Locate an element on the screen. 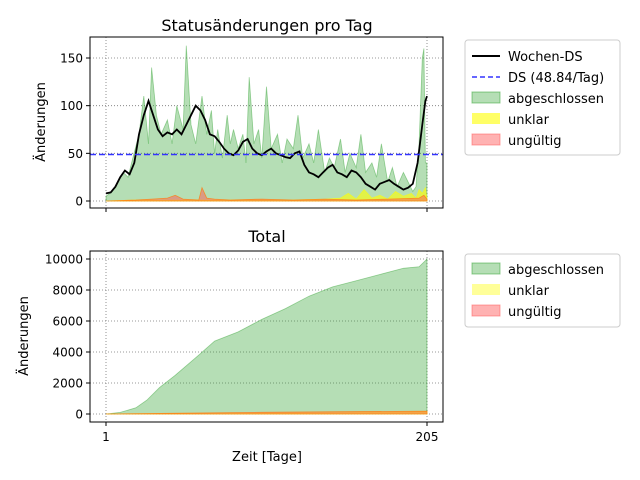 Image resolution: width=640 pixels, height=480 pixels. legend-label-abgeschlossen: abgeschlossen is located at coordinates (556, 99).